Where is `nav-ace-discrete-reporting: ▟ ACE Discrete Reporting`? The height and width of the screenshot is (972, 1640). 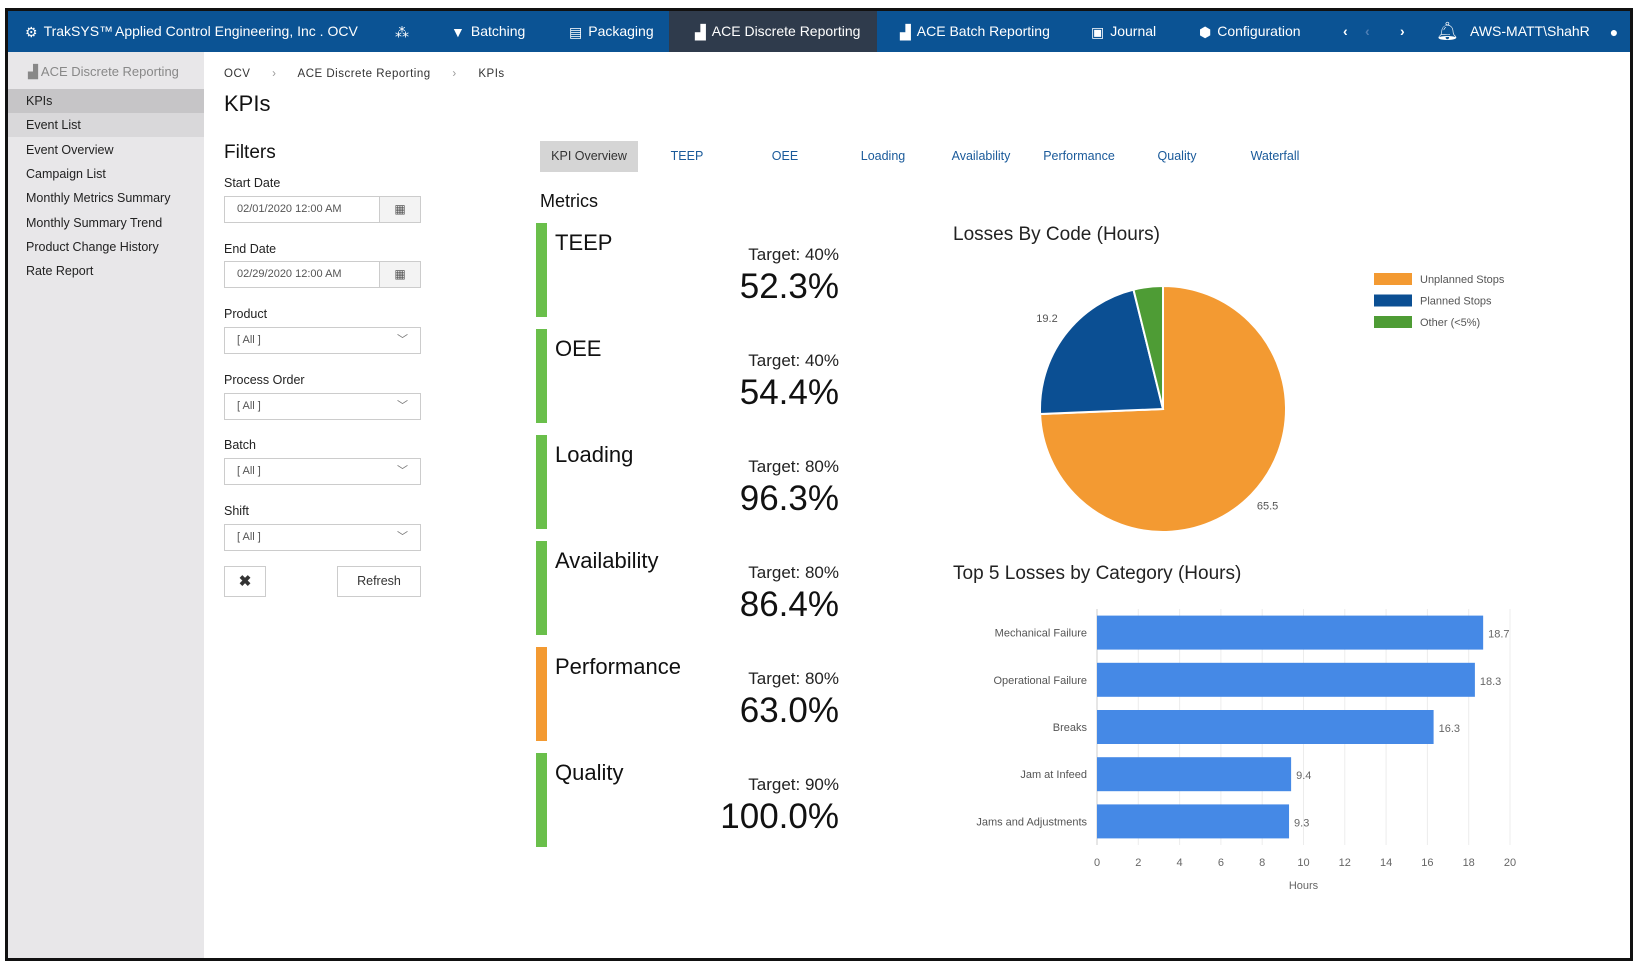
nav-ace-discrete-reporting: ▟ ACE Discrete Reporting is located at coordinates (773, 31).